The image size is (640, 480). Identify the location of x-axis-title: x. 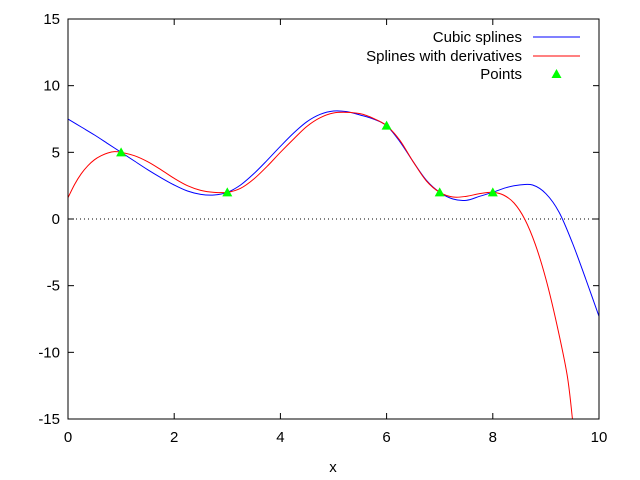
(333, 467).